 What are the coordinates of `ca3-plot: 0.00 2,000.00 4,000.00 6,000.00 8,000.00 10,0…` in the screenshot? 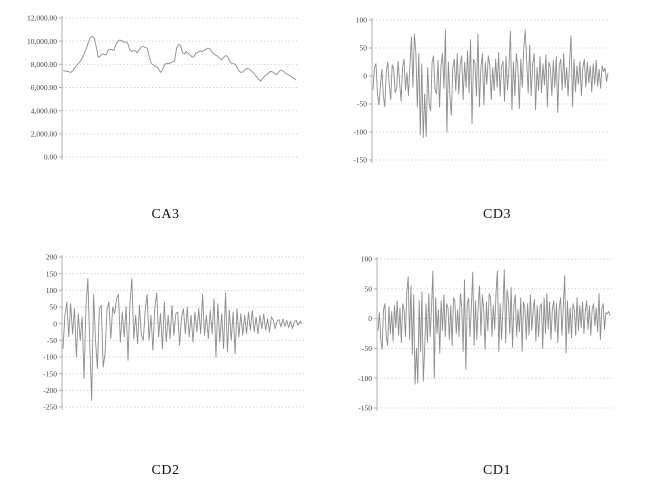 It's located at (162, 88).